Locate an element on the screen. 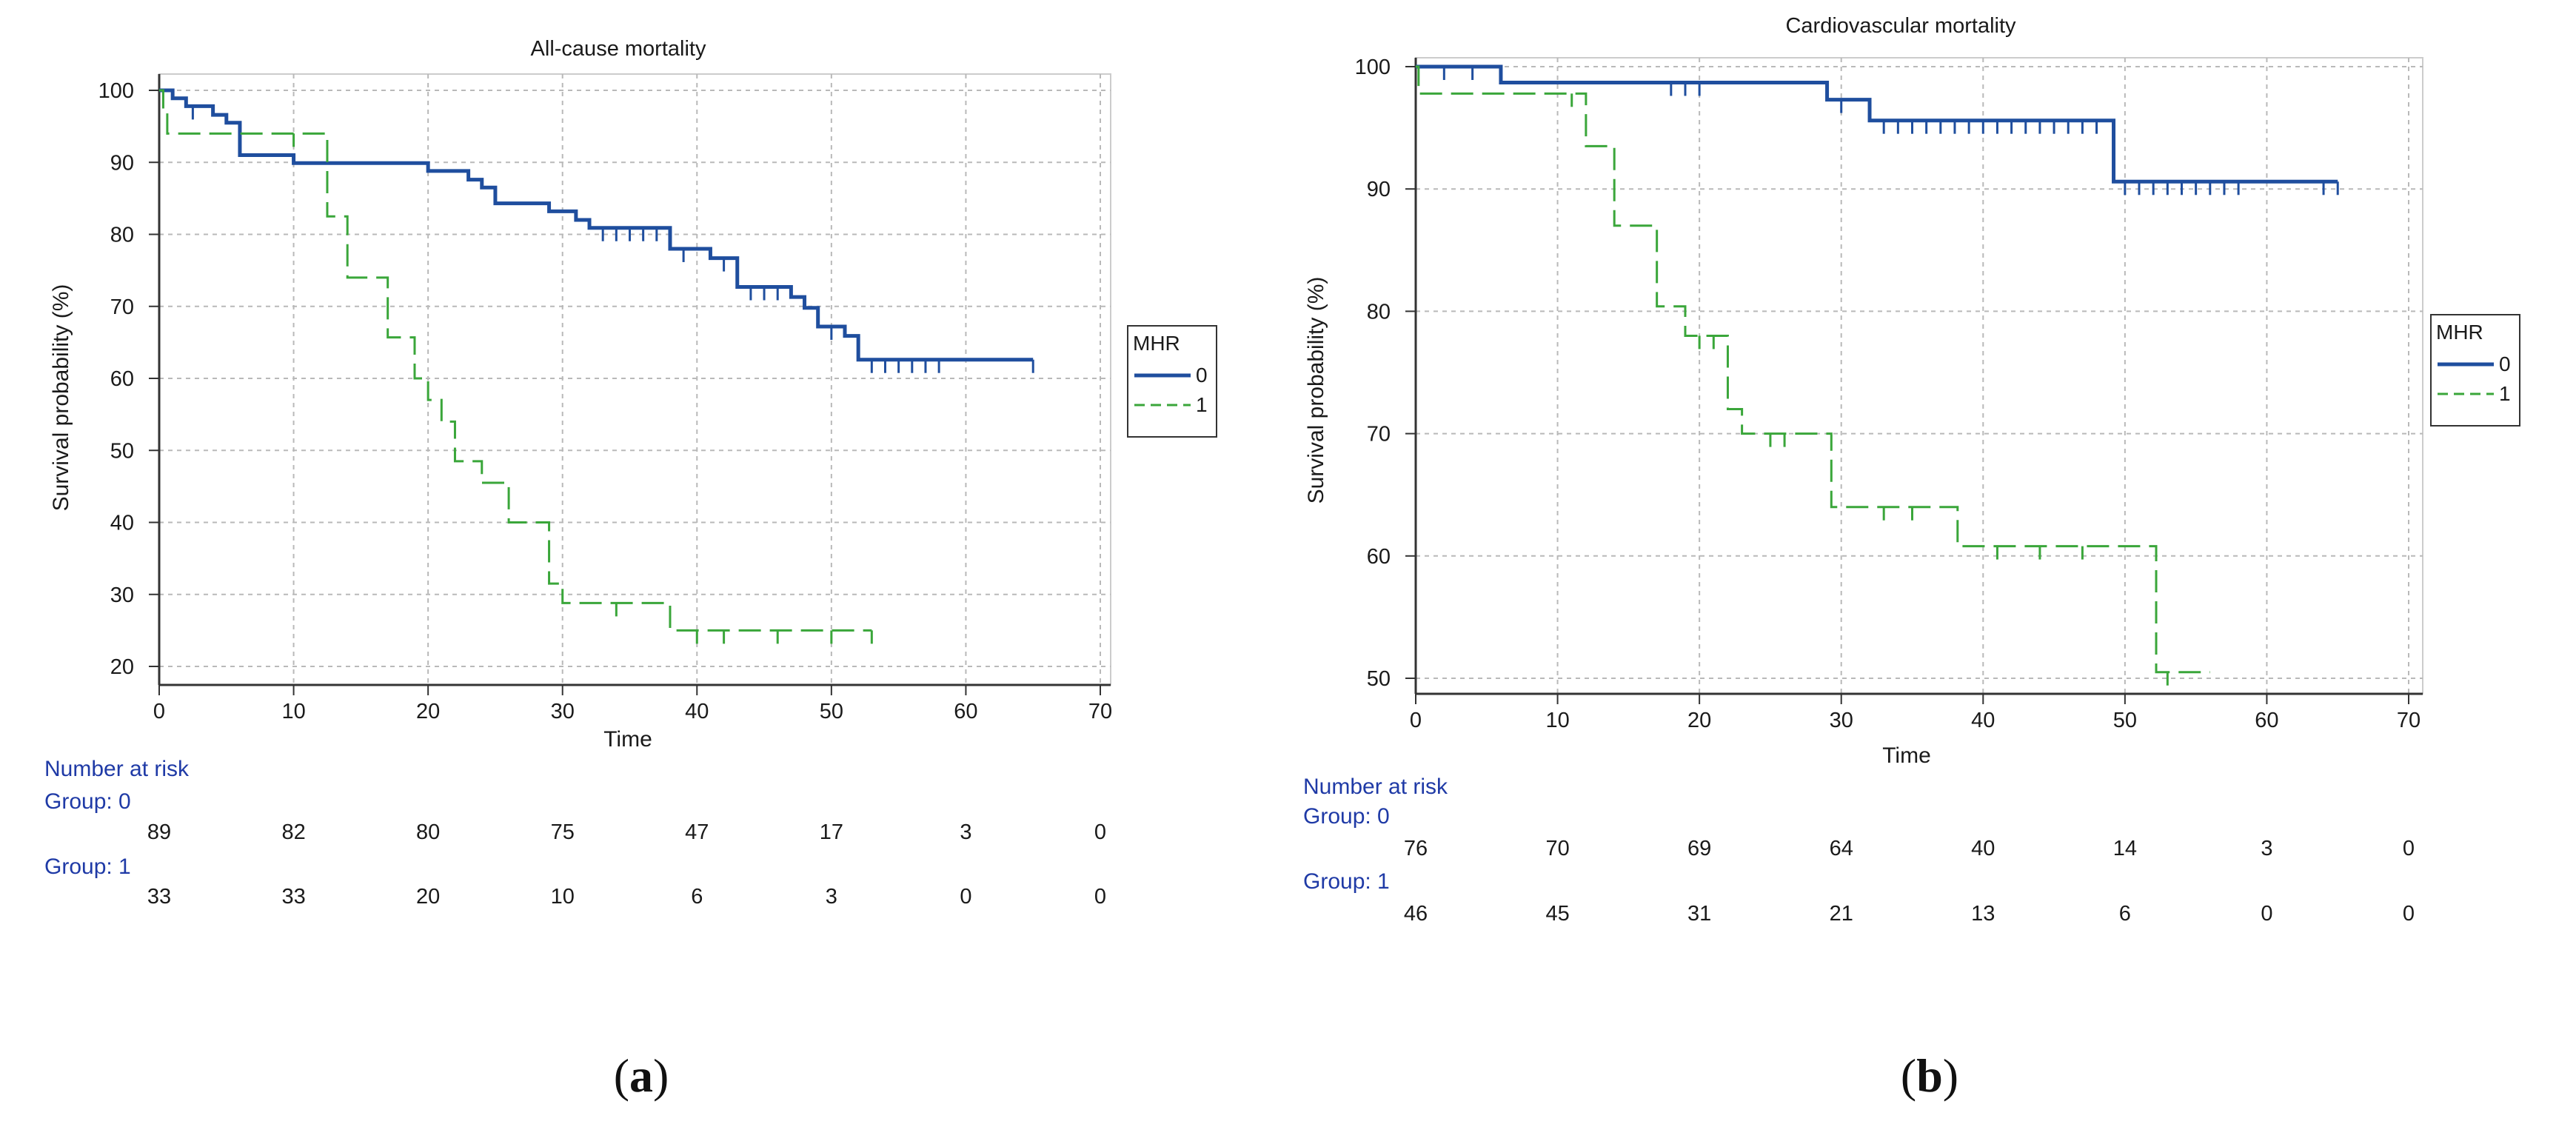 The image size is (2576, 1127). panel-label-a: (a) is located at coordinates (641, 1075).